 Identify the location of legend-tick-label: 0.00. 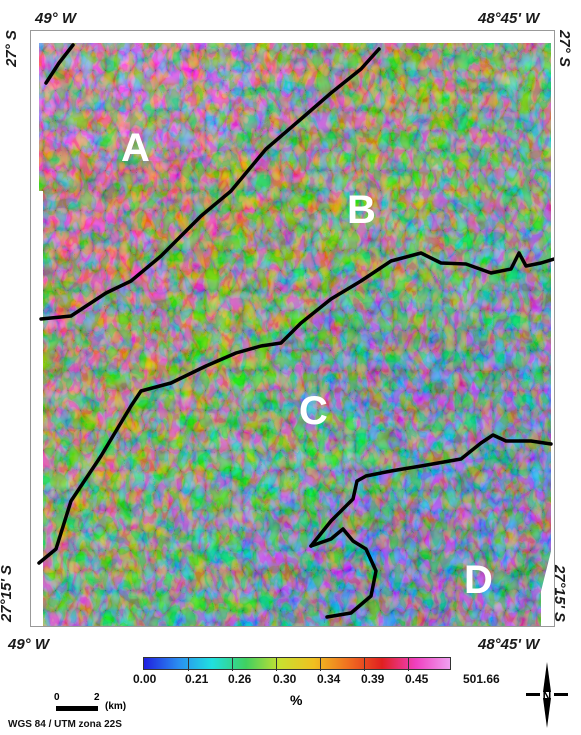
(145, 679).